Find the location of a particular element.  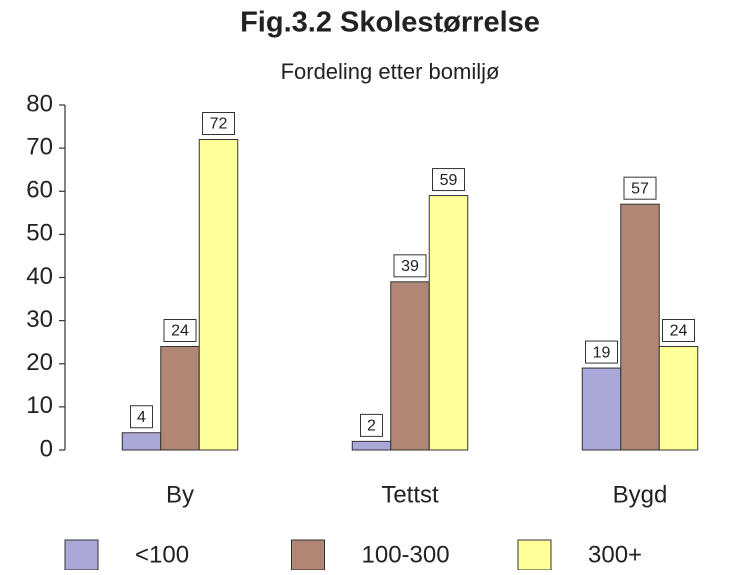

value-label: 39 is located at coordinates (410, 266).